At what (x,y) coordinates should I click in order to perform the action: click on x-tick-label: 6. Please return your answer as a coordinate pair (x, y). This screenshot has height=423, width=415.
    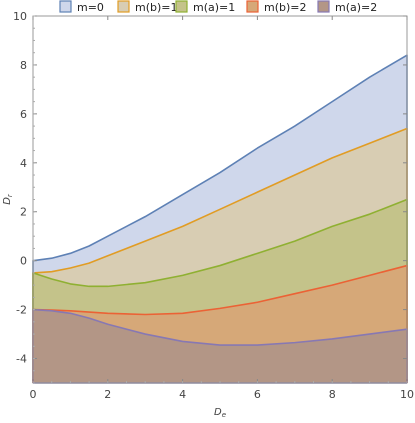
    Looking at the image, I should click on (257, 394).